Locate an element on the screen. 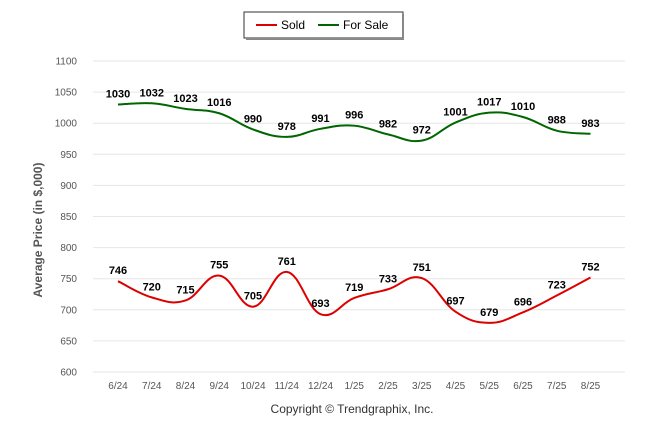 Image resolution: width=646 pixels, height=434 pixels. sold-series-line is located at coordinates (354, 297).